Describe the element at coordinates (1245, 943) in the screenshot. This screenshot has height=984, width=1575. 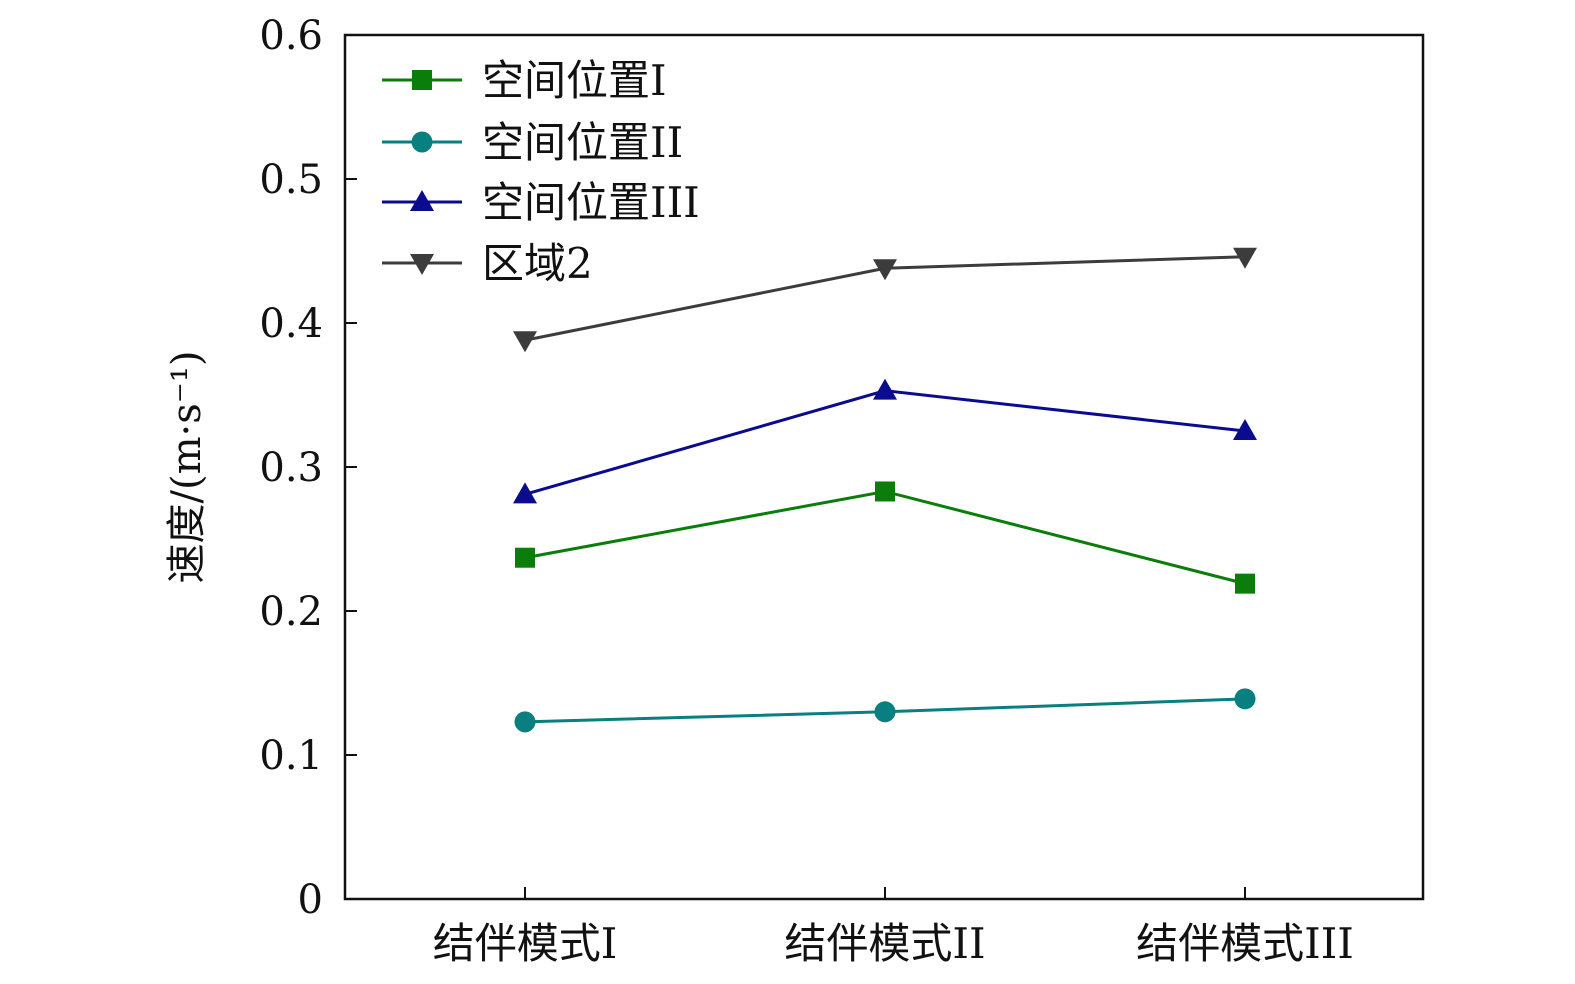
I see `x-tick-label: 结伴模式III` at that location.